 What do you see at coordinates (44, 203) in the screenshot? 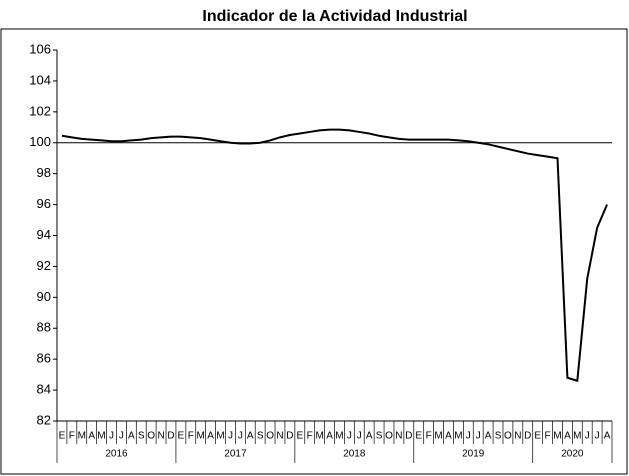
I see `y-tick-label: 96` at bounding box center [44, 203].